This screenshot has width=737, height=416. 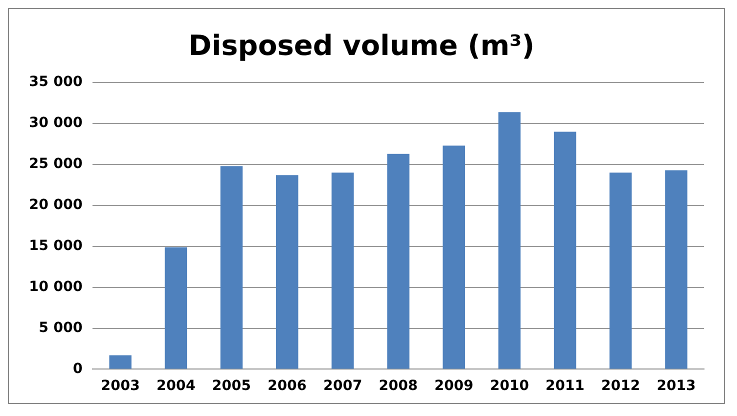 What do you see at coordinates (77, 368) in the screenshot?
I see `y-tick-label: 0` at bounding box center [77, 368].